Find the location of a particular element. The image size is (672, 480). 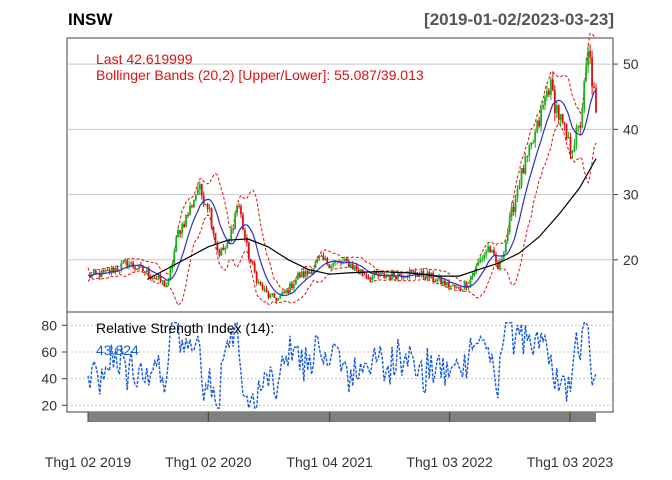

rsi-y-tick-label: 20 is located at coordinates (49, 405).